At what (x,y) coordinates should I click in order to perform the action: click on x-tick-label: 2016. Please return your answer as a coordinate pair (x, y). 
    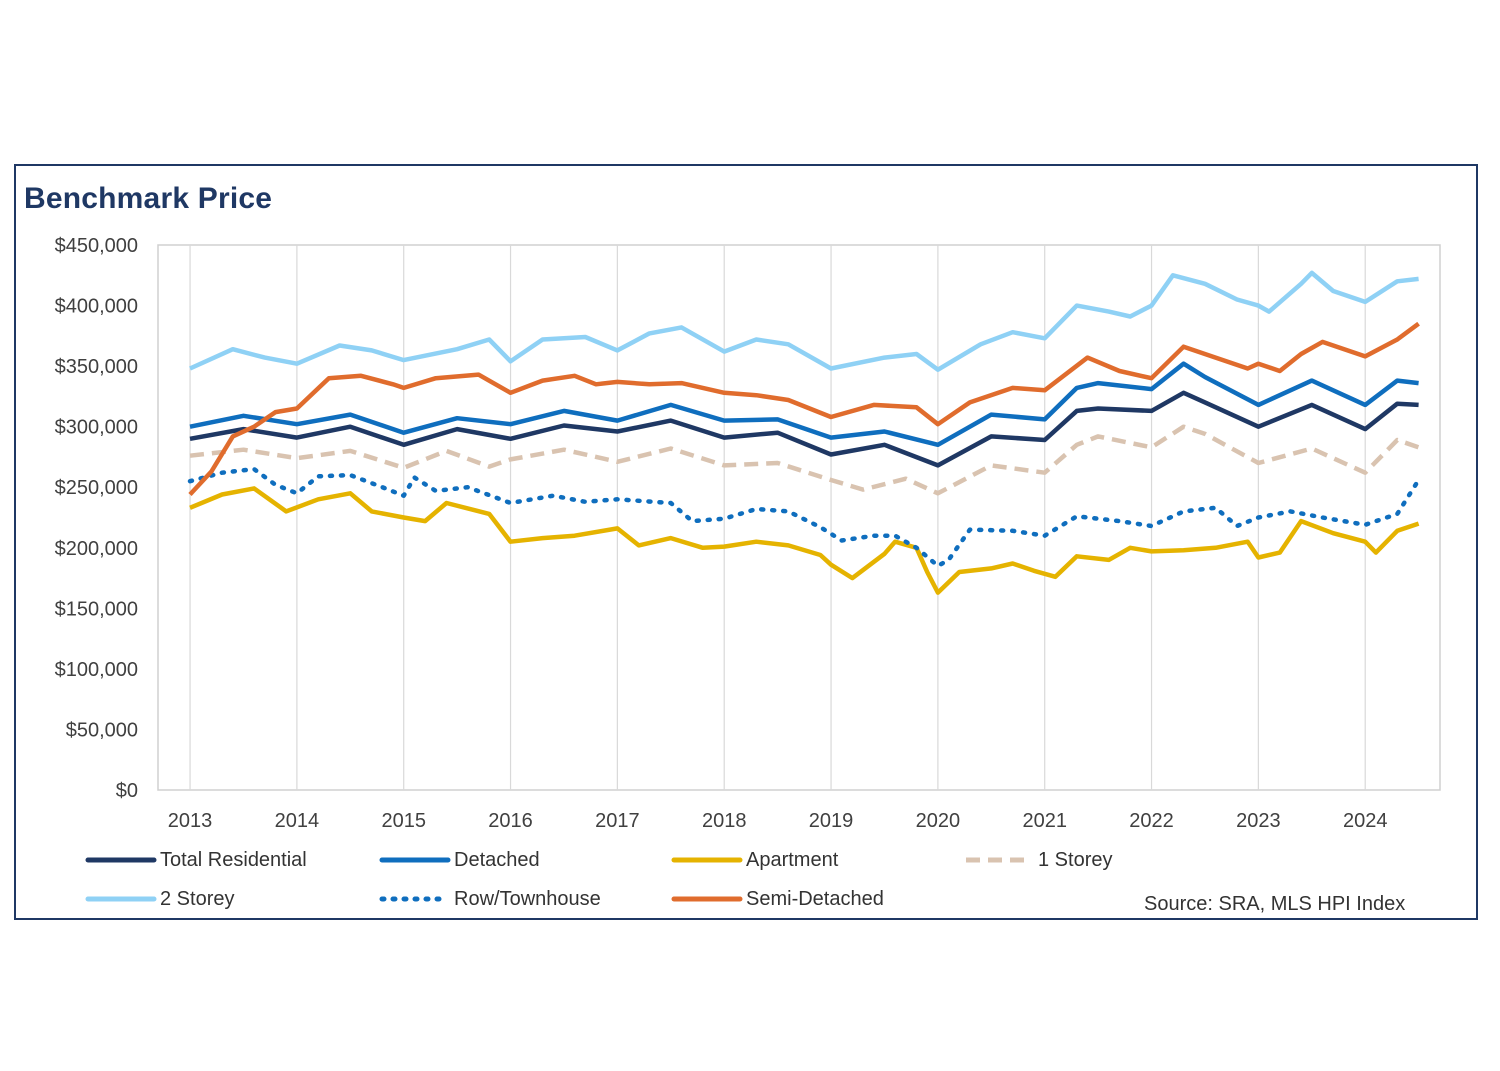
    Looking at the image, I should click on (510, 821).